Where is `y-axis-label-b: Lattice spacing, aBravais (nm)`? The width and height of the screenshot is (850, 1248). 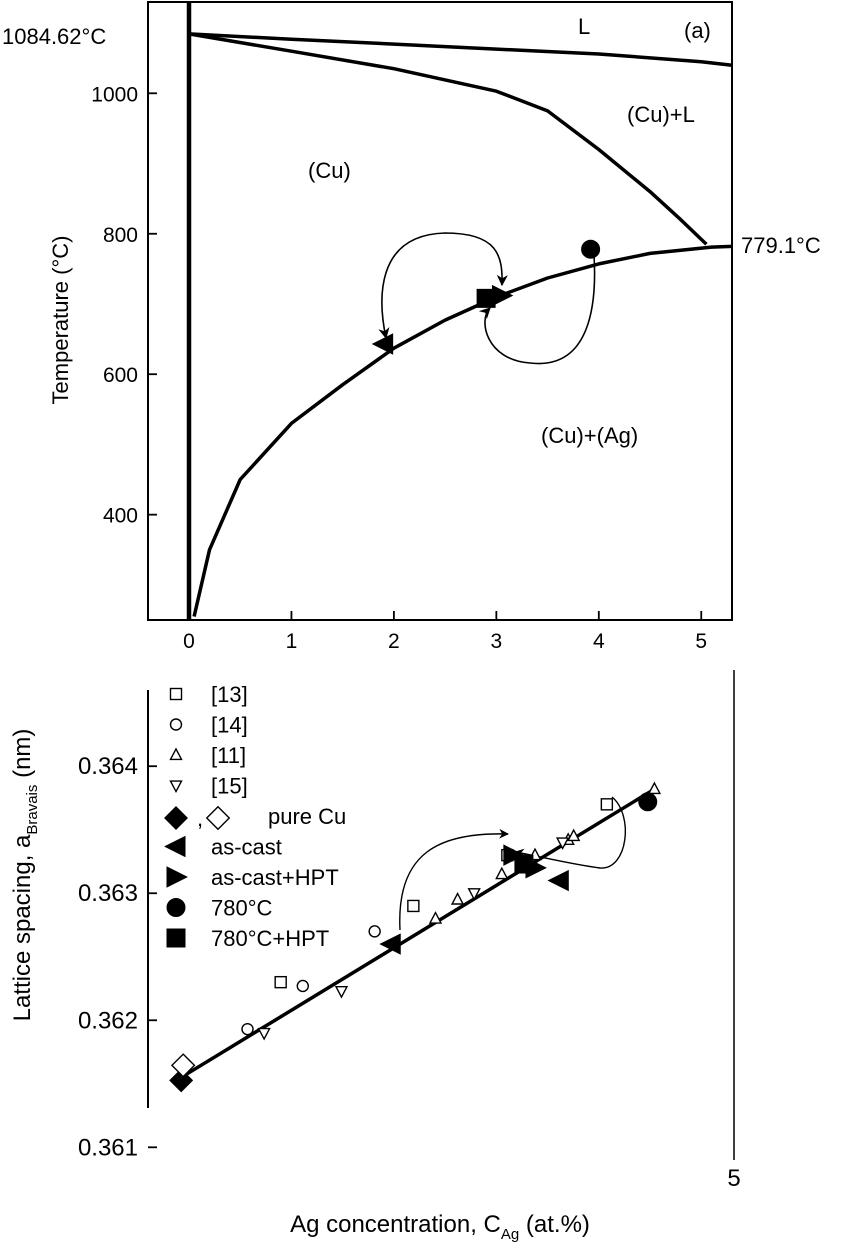
y-axis-label-b: Lattice spacing, aBravais (nm) is located at coordinates (25, 875).